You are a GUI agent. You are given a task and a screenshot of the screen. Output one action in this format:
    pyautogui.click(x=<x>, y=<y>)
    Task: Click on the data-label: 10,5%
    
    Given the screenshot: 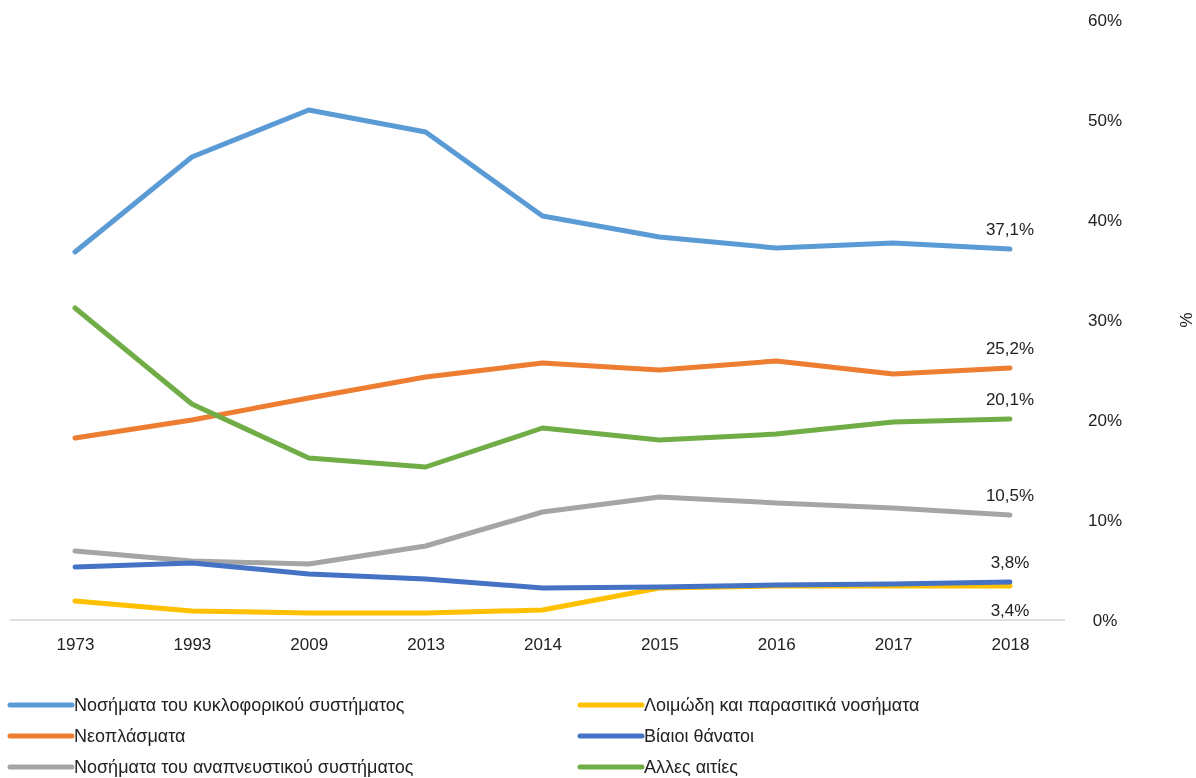 What is the action you would take?
    pyautogui.click(x=1010, y=495)
    